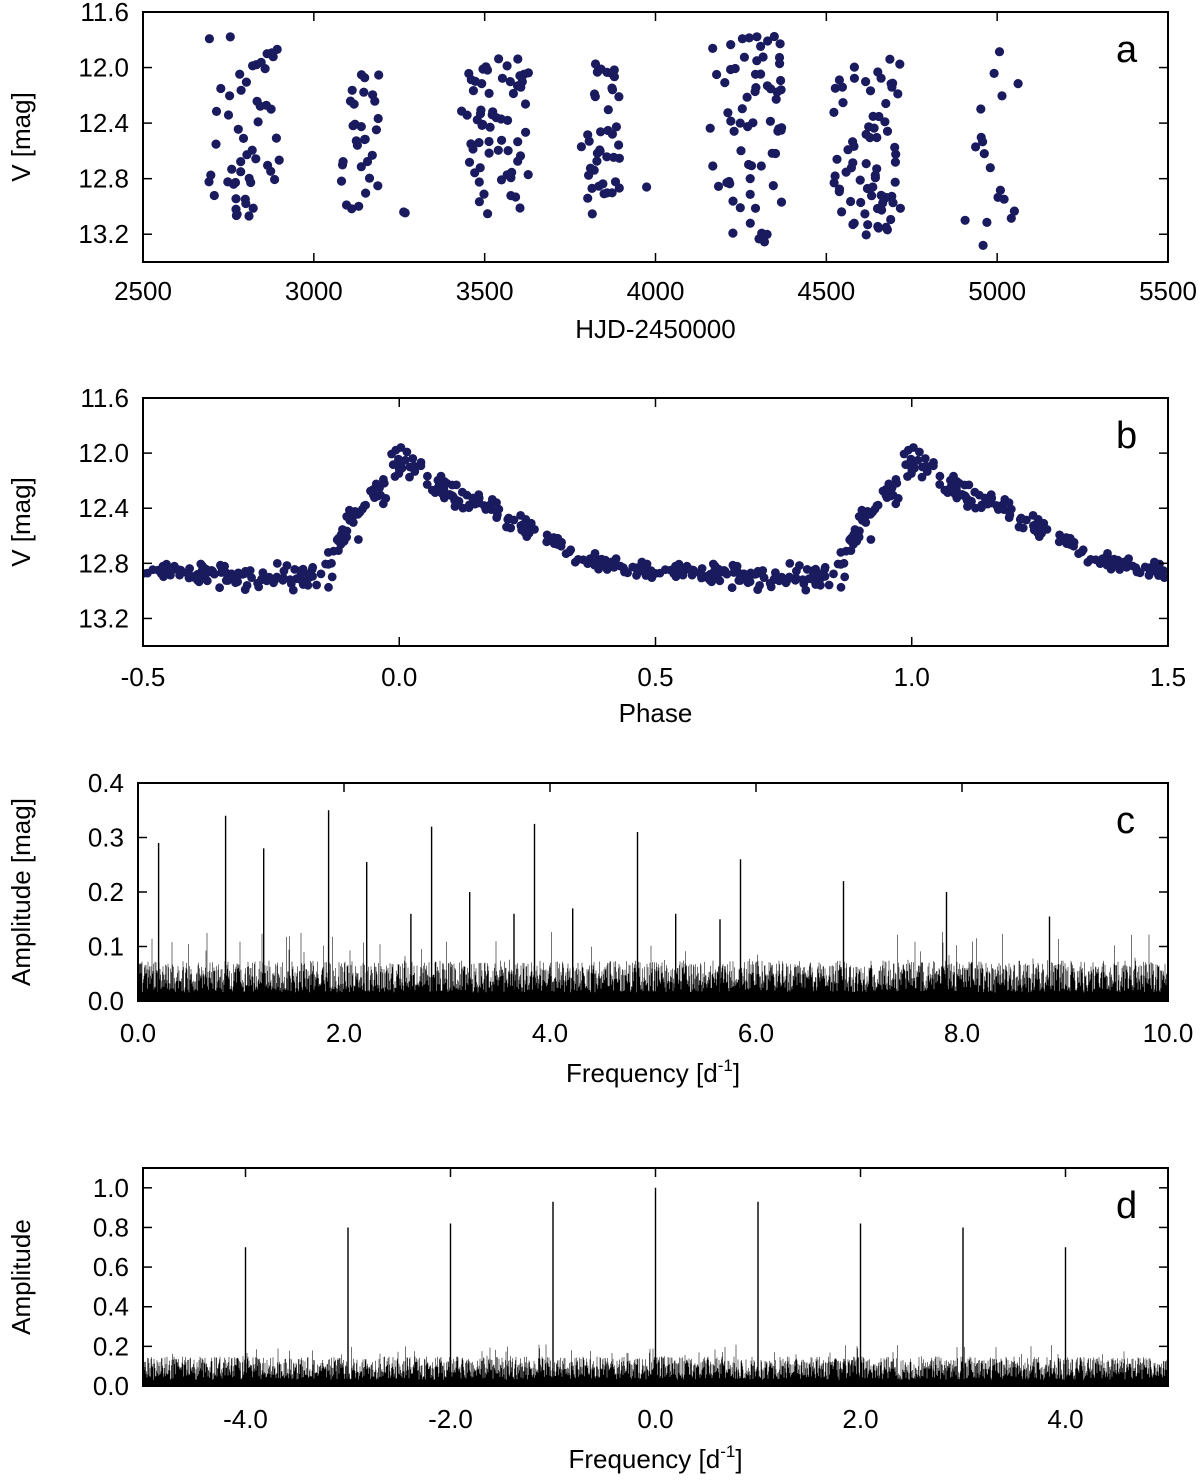 The width and height of the screenshot is (1200, 1484). I want to click on x-tick-label: 8.0, so click(962, 1033).